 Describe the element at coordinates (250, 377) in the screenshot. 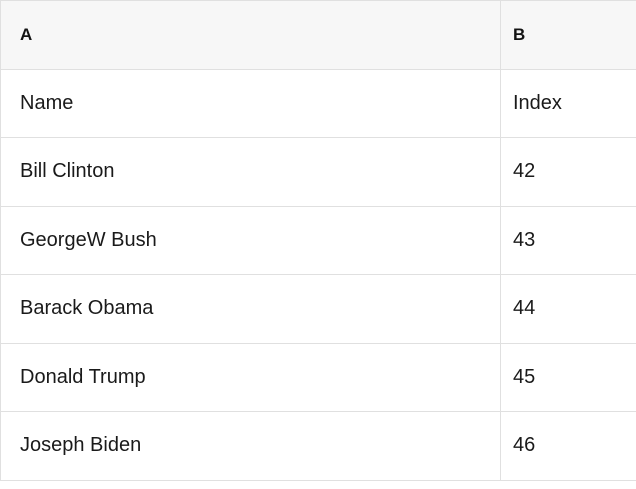

I see `cell-name: Donald Trump` at that location.